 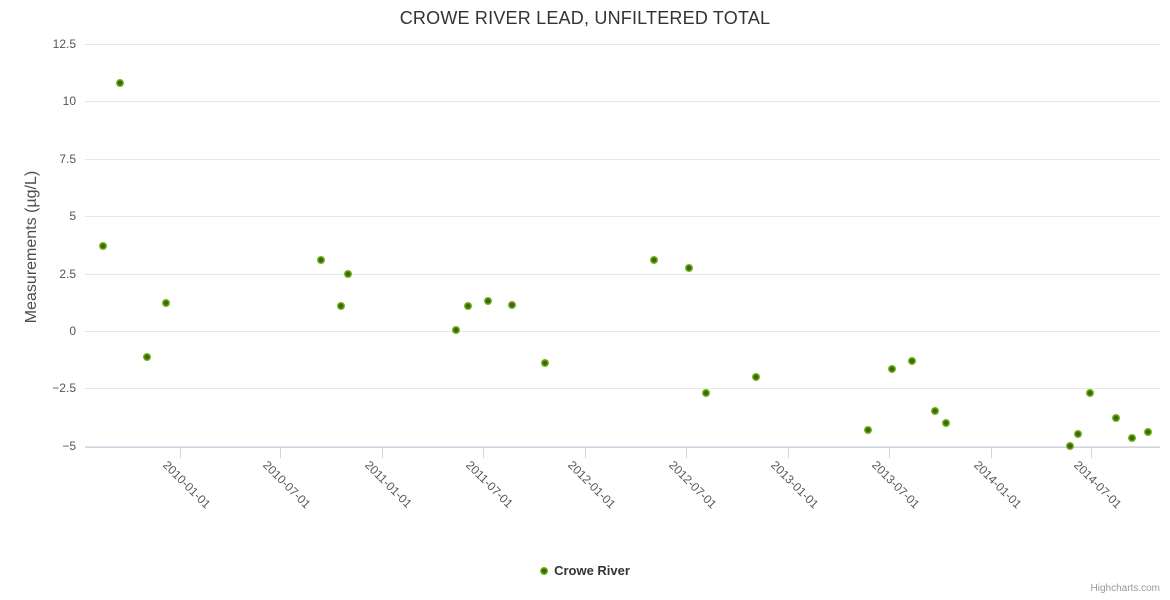 What do you see at coordinates (489, 484) in the screenshot?
I see `x-axis-label: 2011-07-01` at bounding box center [489, 484].